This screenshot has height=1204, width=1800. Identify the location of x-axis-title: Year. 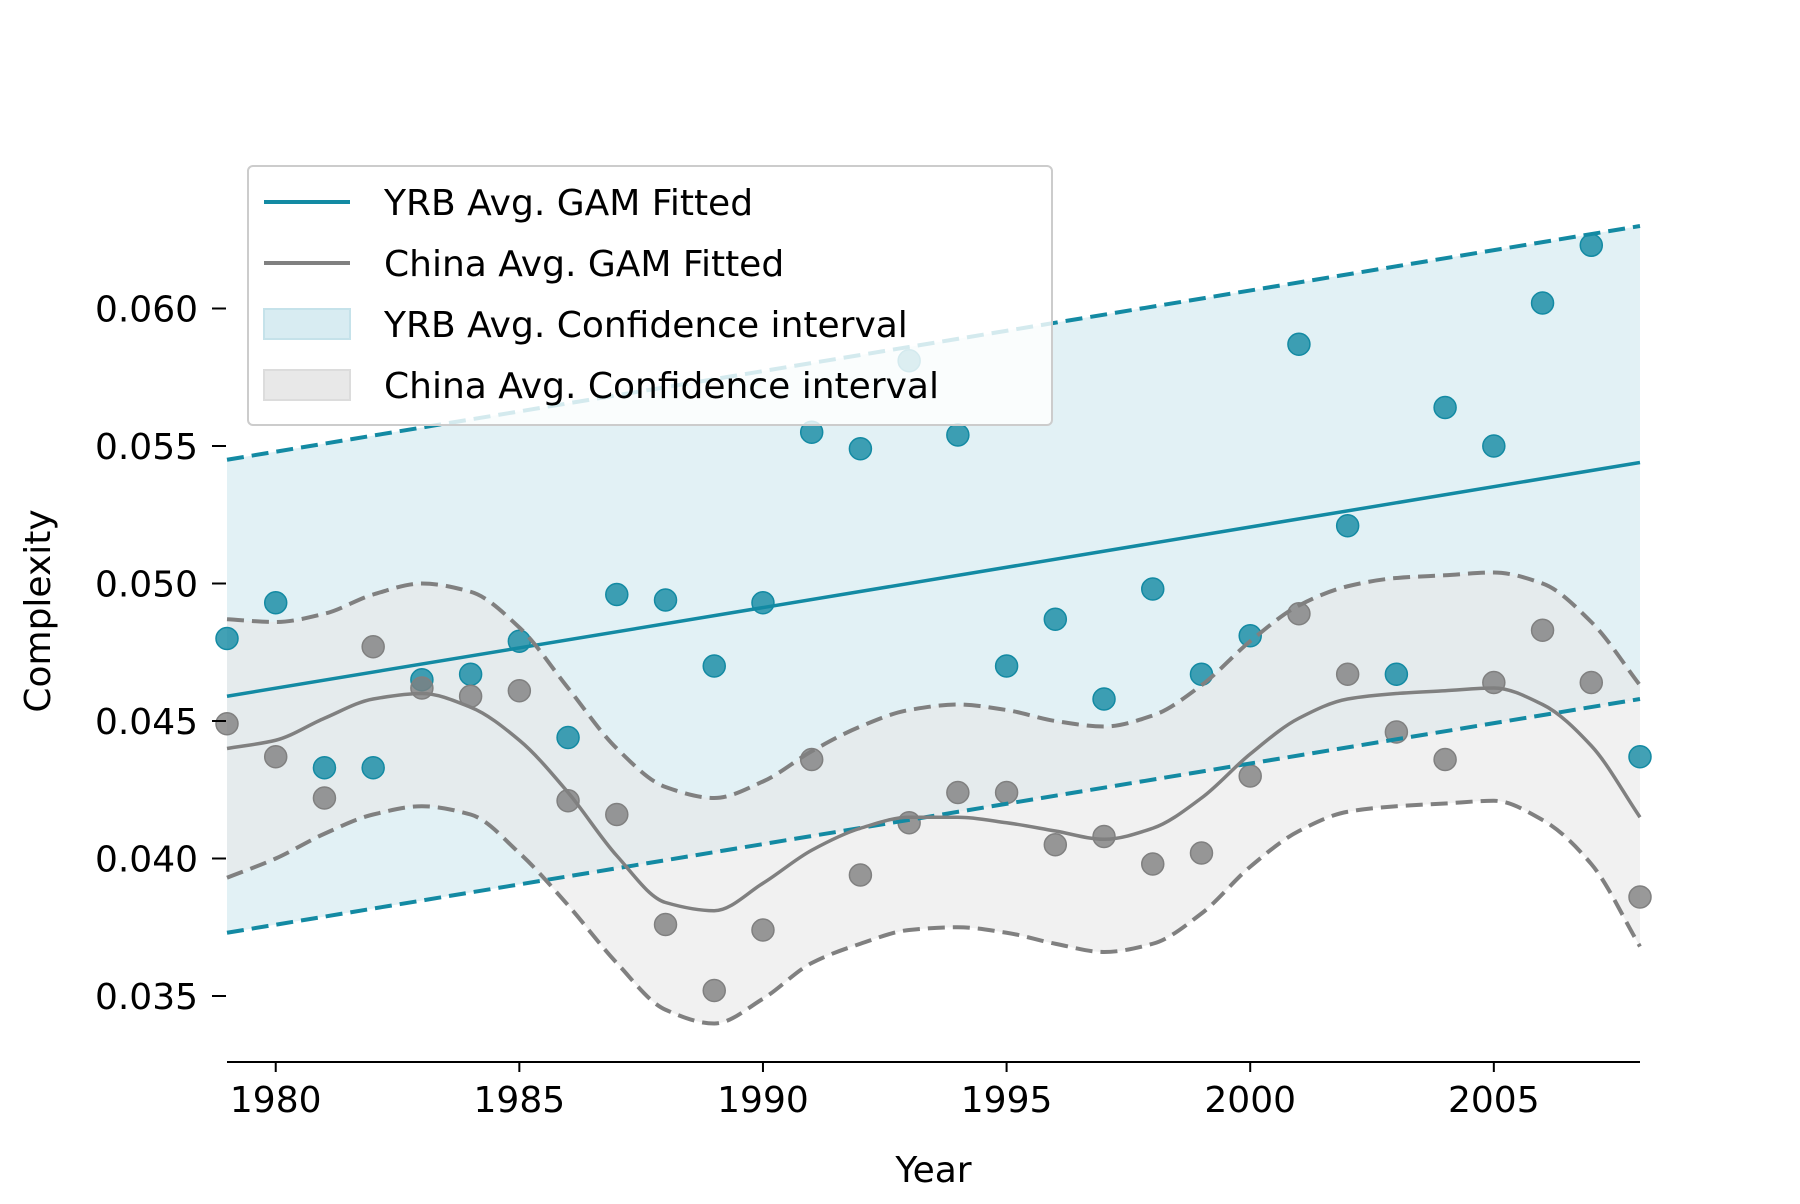
(932, 1170).